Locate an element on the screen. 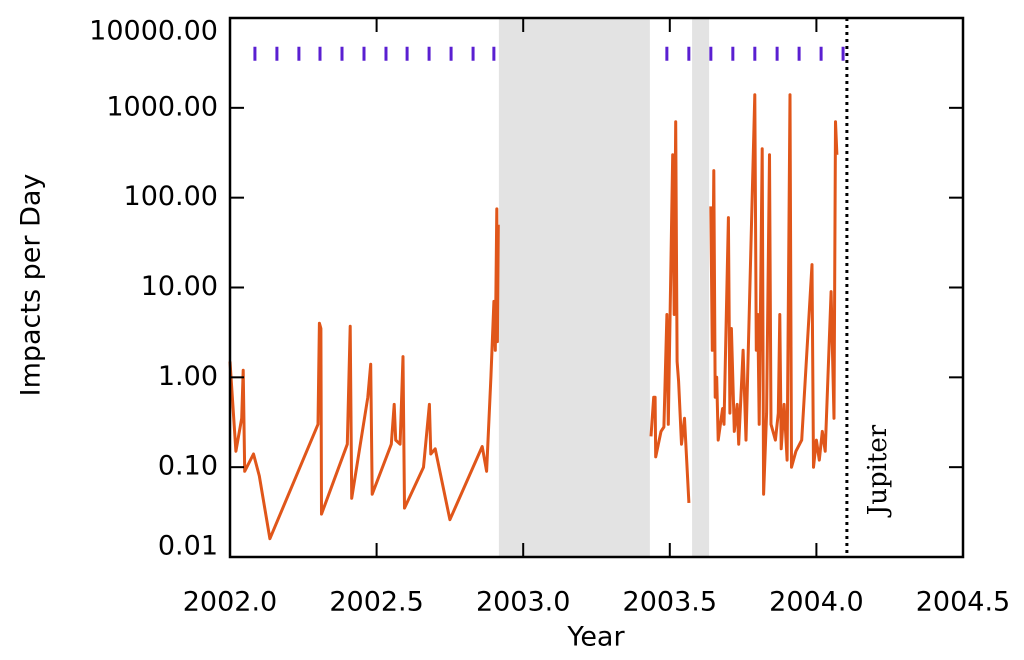 Image resolution: width=1024 pixels, height=660 pixels. y-tick-label: 100.00 is located at coordinates (171, 196).